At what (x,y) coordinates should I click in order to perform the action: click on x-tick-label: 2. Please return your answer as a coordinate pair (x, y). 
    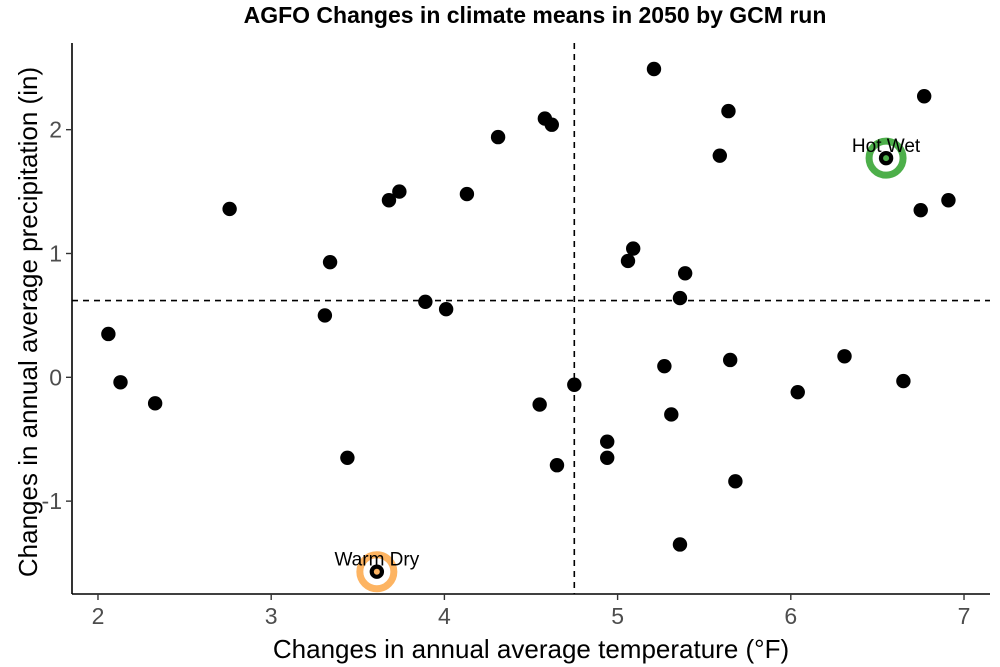
    Looking at the image, I should click on (98, 616).